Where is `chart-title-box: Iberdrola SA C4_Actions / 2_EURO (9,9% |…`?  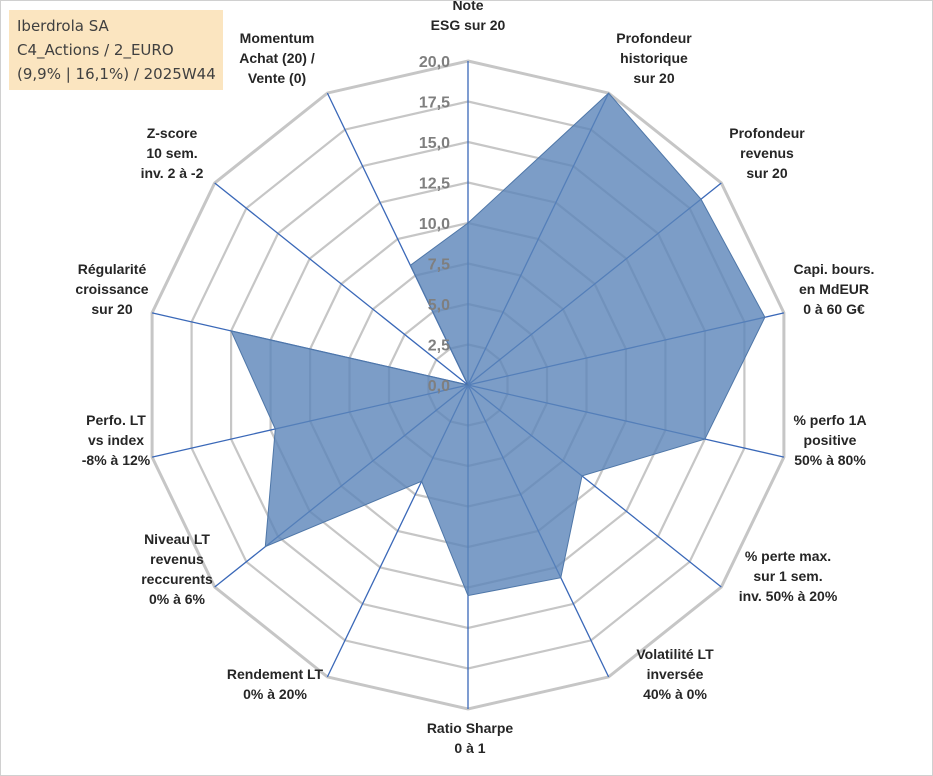
chart-title-box: Iberdrola SA C4_Actions / 2_EURO (9,9% |… is located at coordinates (116, 50).